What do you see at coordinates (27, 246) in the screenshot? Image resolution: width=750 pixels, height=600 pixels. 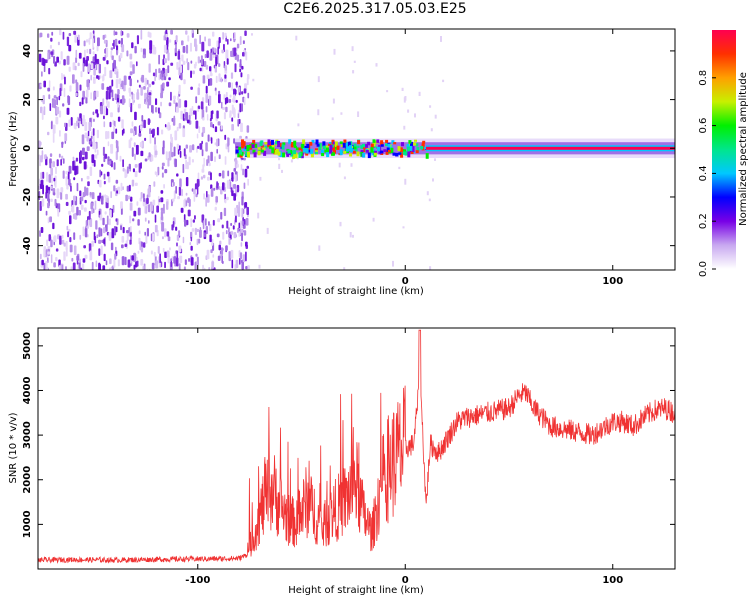 I see `y-tick-label: -40` at bounding box center [27, 246].